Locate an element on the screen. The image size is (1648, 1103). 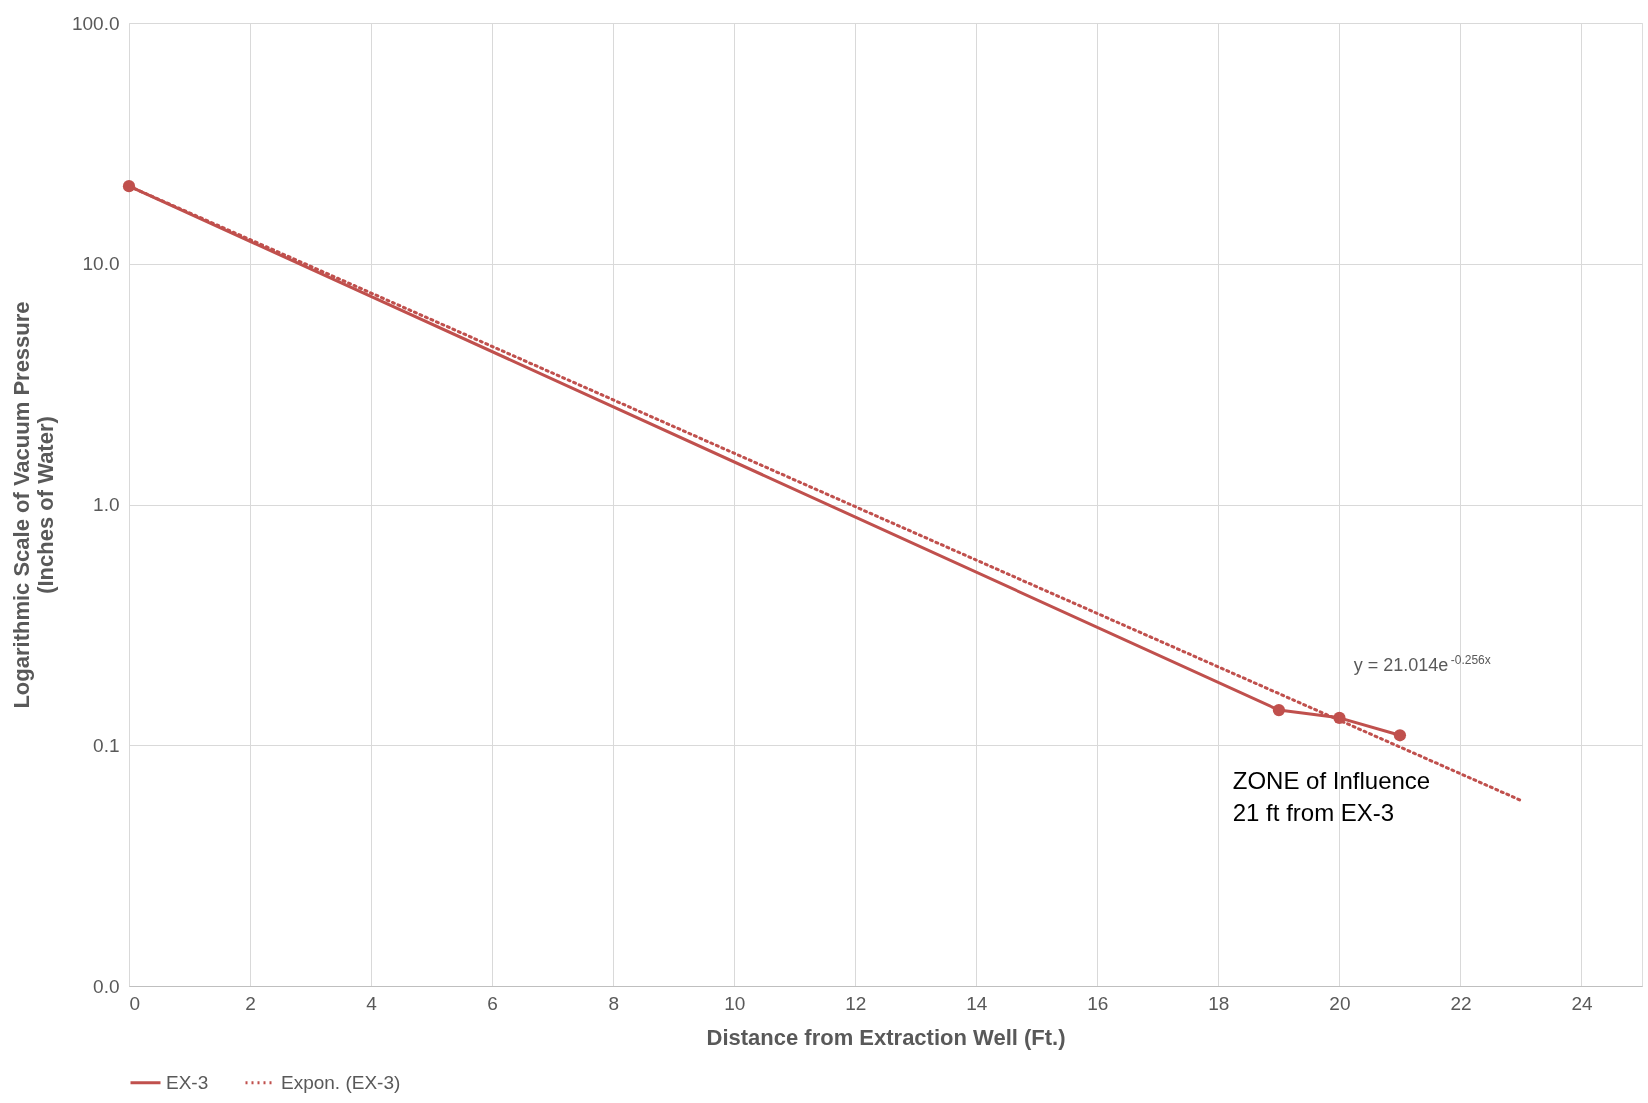
x-tick-label: 0 is located at coordinates (135, 1003).